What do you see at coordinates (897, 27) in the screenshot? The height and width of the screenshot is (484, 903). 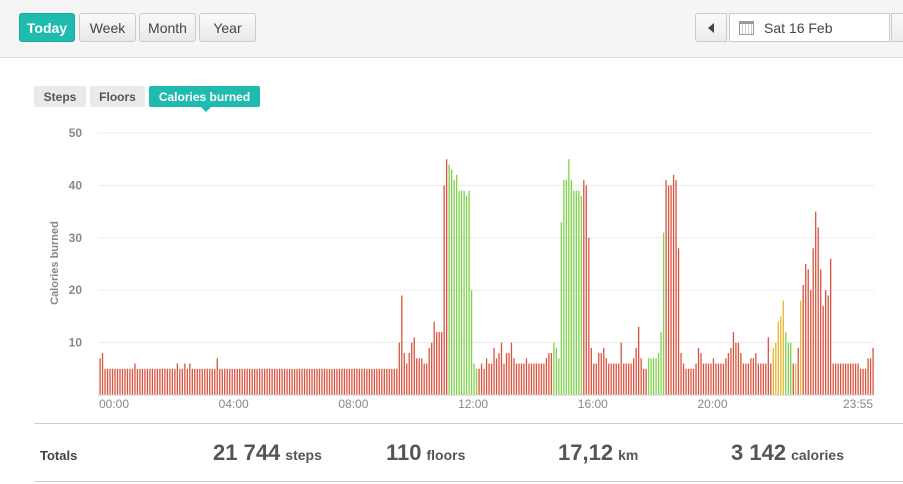 I see `next-day-button` at bounding box center [897, 27].